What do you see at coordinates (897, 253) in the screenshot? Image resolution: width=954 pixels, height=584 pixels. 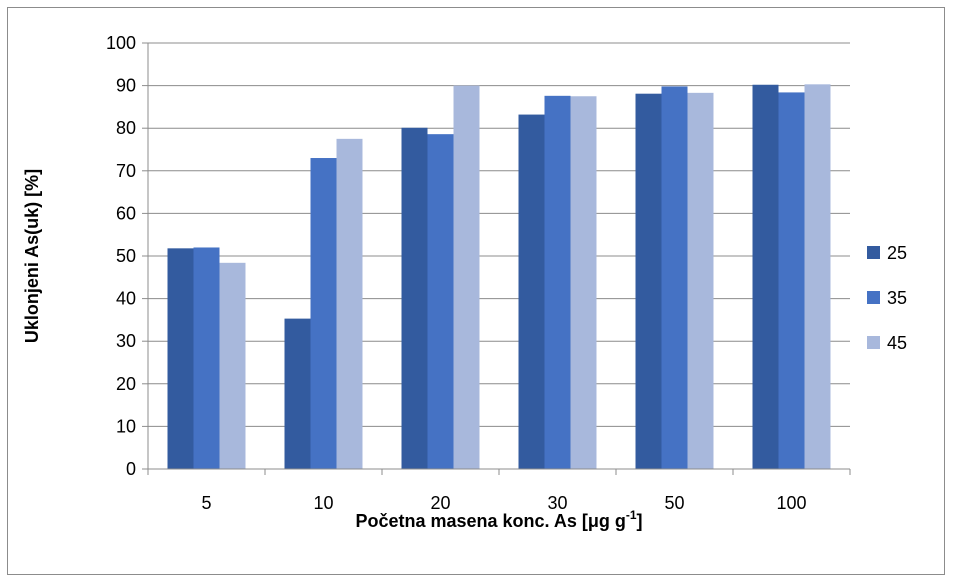 I see `legend-label-25: 25` at bounding box center [897, 253].